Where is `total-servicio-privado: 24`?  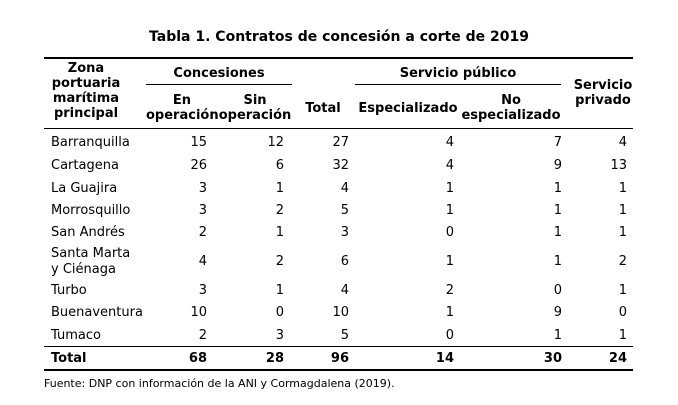
total-servicio-privado: 24 is located at coordinates (617, 358).